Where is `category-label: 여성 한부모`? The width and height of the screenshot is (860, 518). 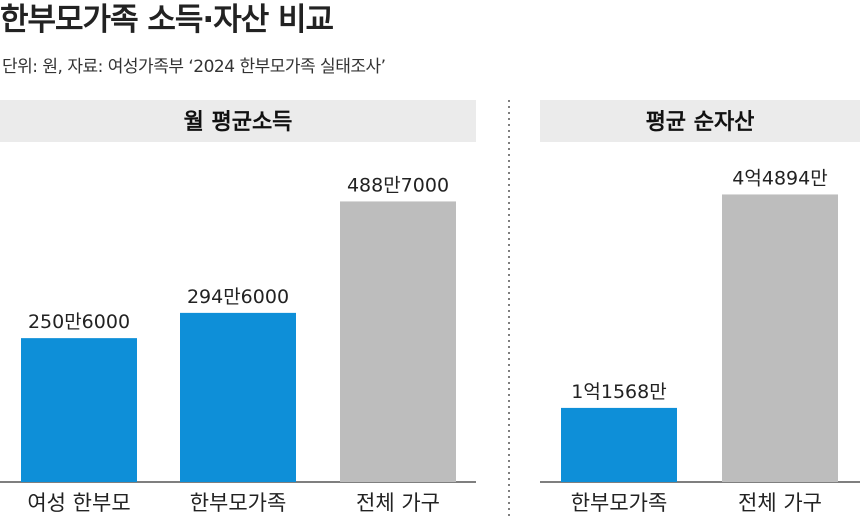 category-label: 여성 한부모 is located at coordinates (78, 503).